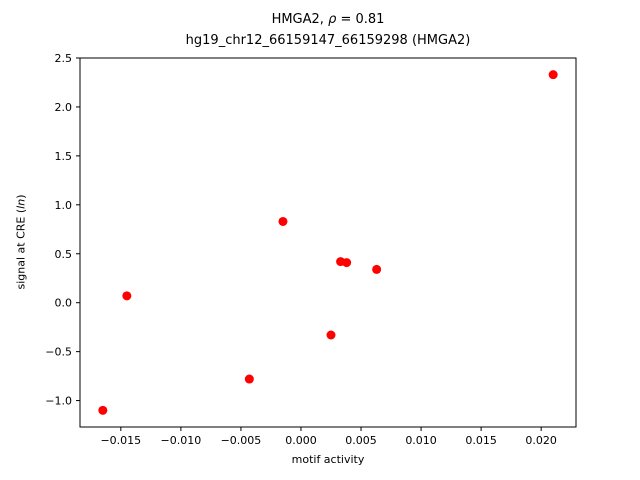  Describe the element at coordinates (300, 19) in the screenshot. I see `title-gene: HMGA2,` at that location.